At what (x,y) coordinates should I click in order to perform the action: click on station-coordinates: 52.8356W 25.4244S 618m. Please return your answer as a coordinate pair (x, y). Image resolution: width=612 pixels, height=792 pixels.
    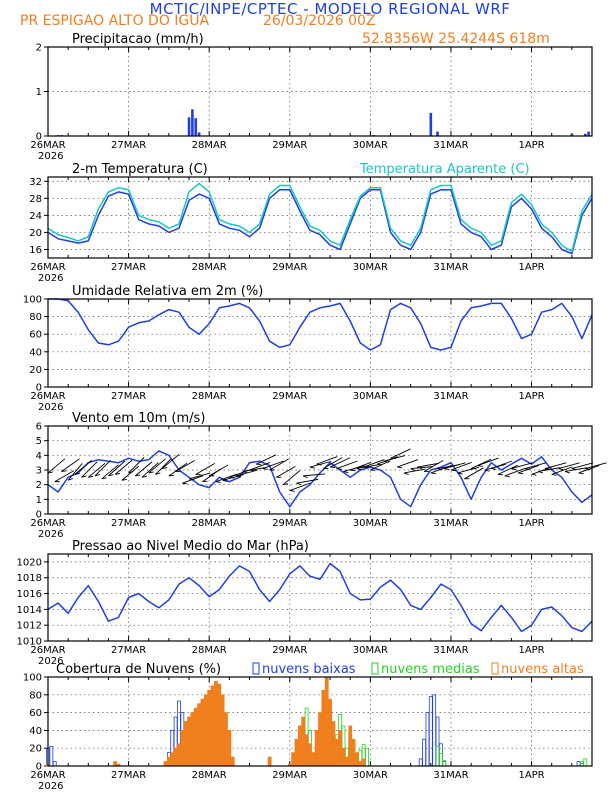
    Looking at the image, I should click on (456, 39).